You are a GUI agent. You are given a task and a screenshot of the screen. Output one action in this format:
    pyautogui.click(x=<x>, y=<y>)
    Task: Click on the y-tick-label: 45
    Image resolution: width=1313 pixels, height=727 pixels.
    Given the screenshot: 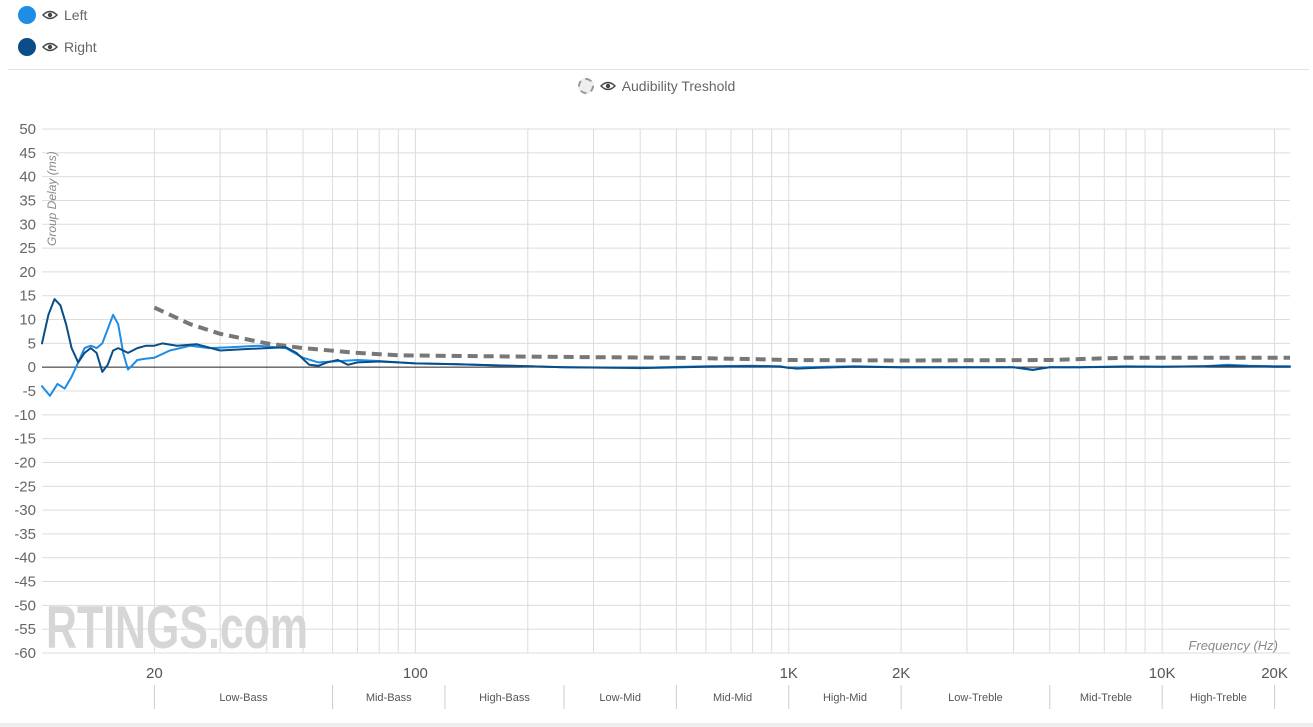 What is the action you would take?
    pyautogui.click(x=27, y=153)
    